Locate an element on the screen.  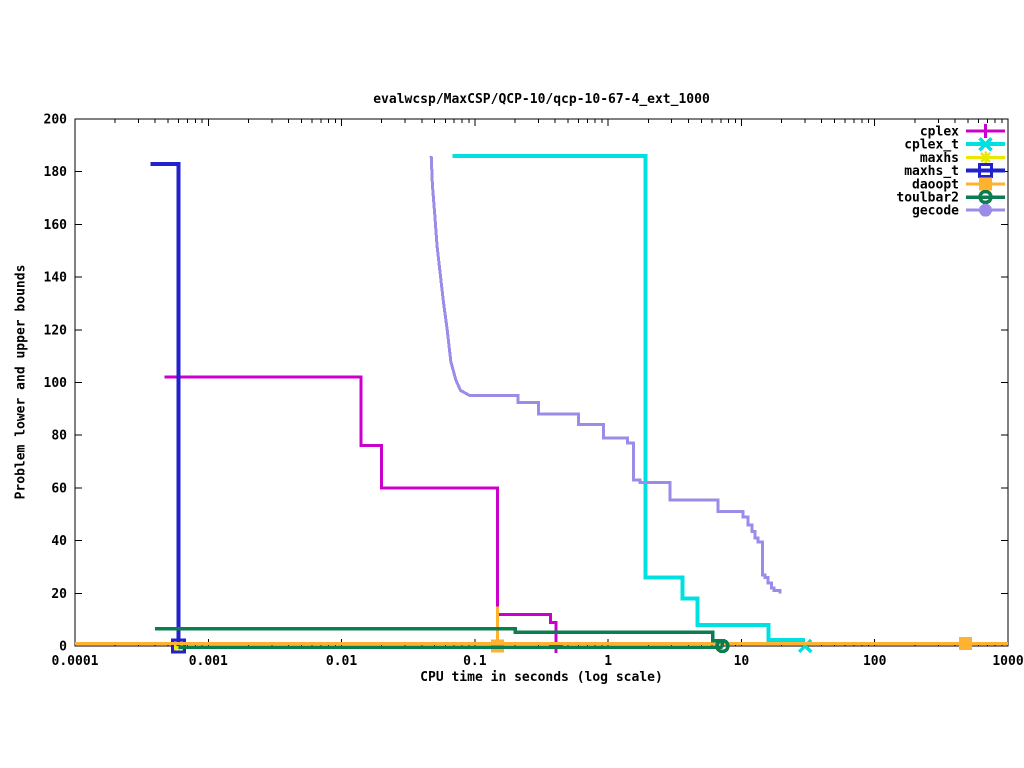
x-axis-label: CPU time in seconds (log scale) is located at coordinates (541, 677).